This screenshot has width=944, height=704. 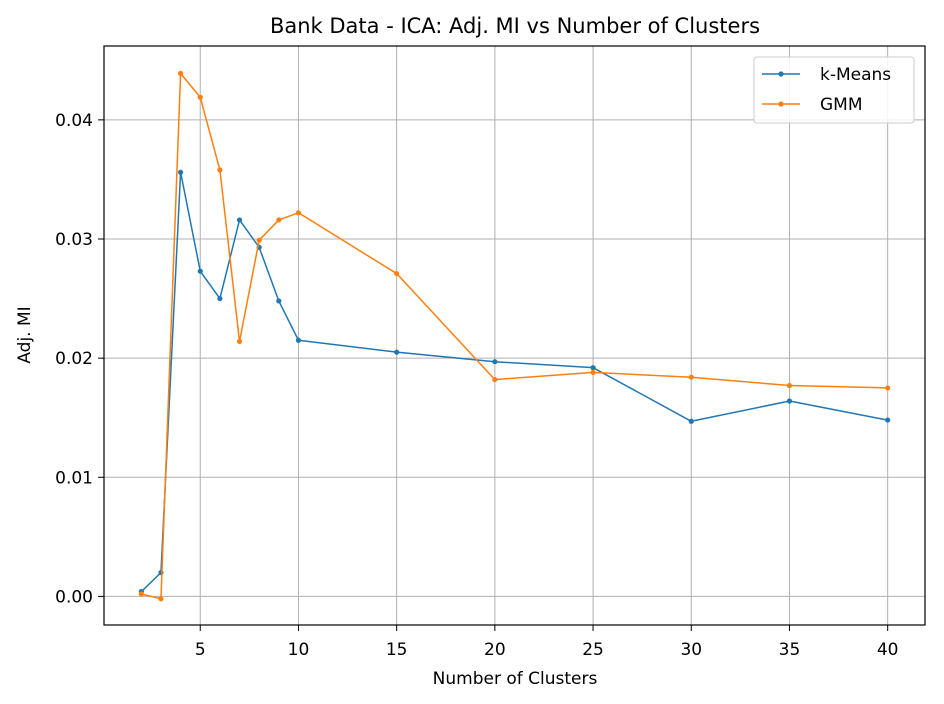 What do you see at coordinates (855, 75) in the screenshot?
I see `legend-label-k-means: k-Means` at bounding box center [855, 75].